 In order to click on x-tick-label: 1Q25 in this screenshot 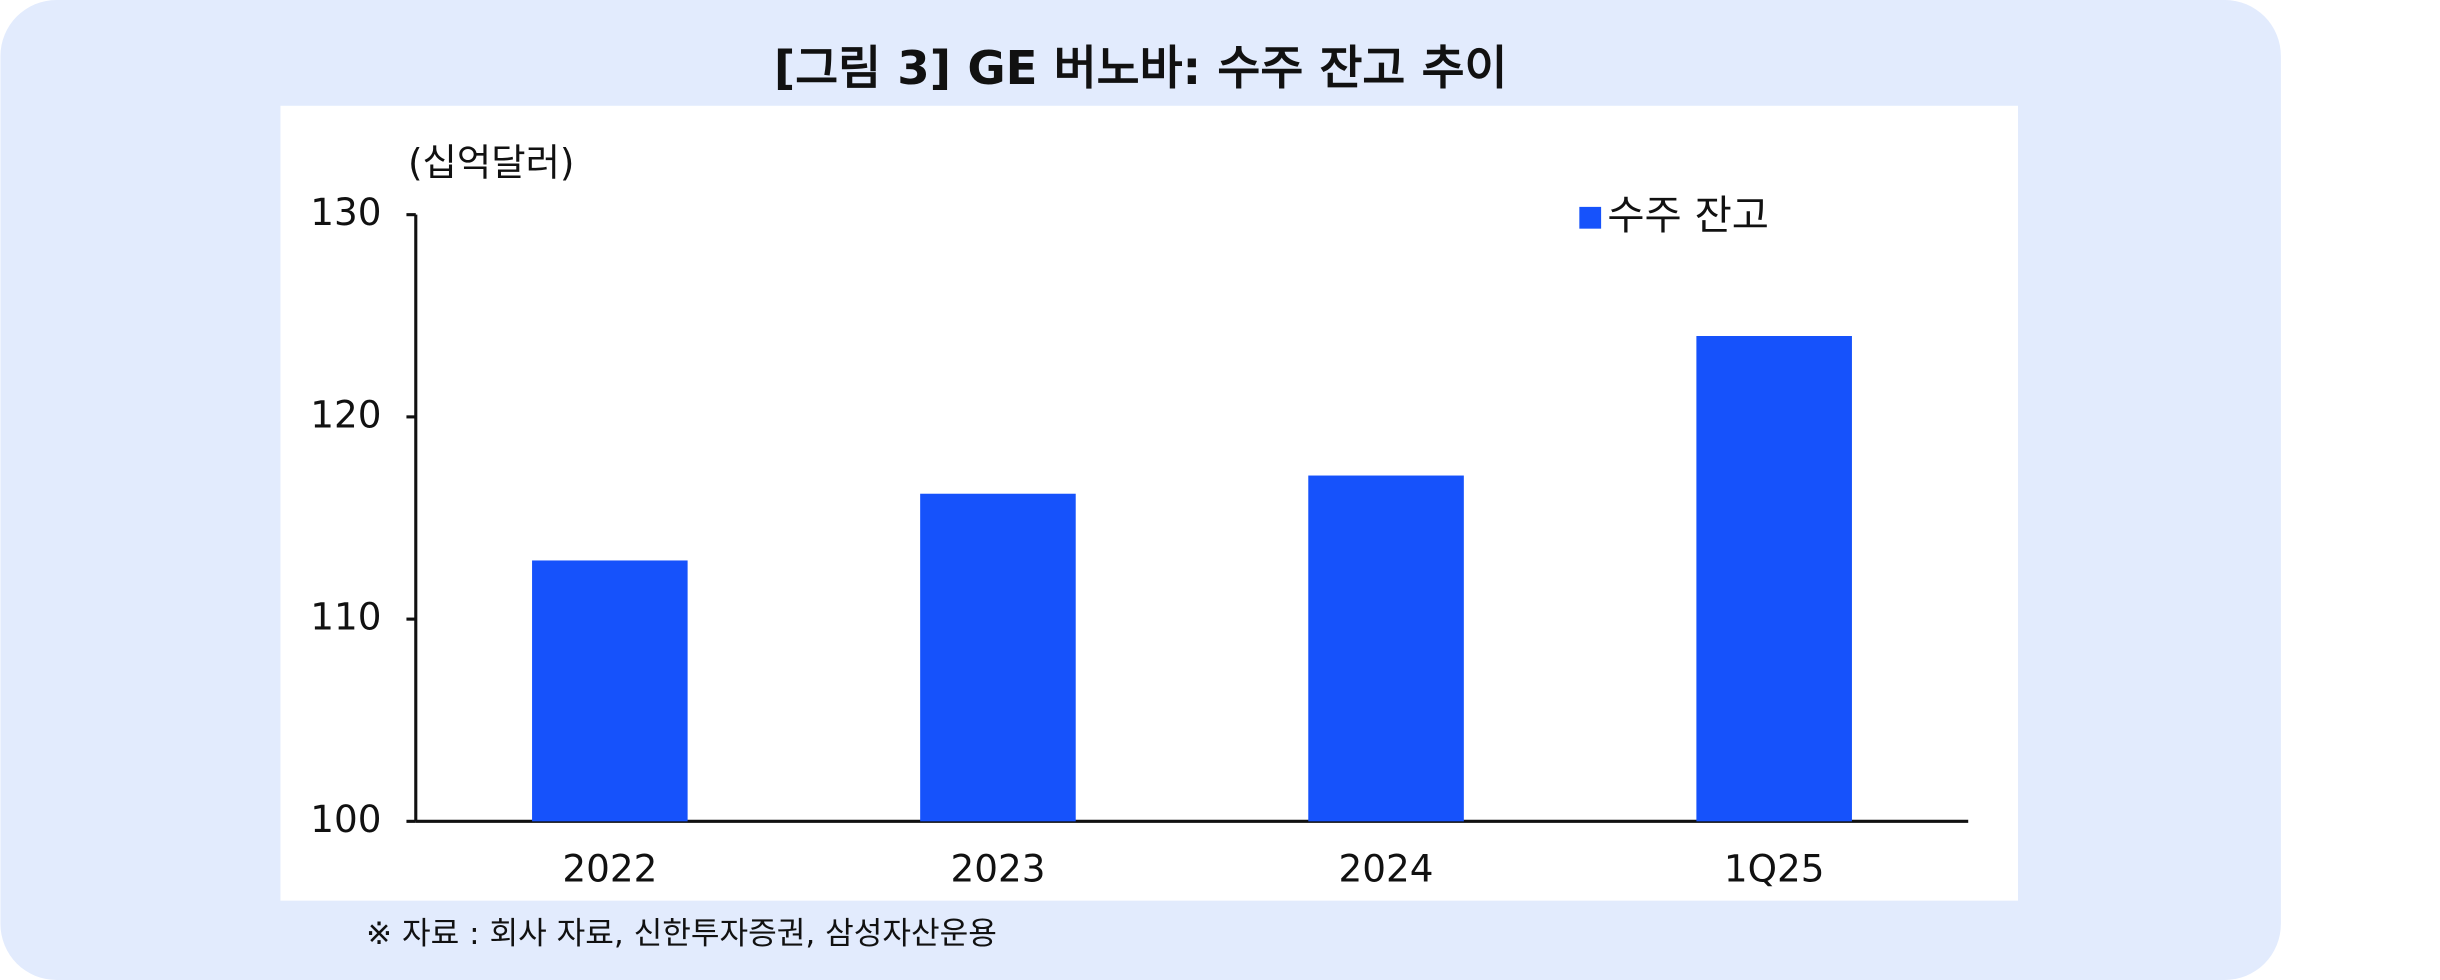, I will do `click(1774, 869)`.